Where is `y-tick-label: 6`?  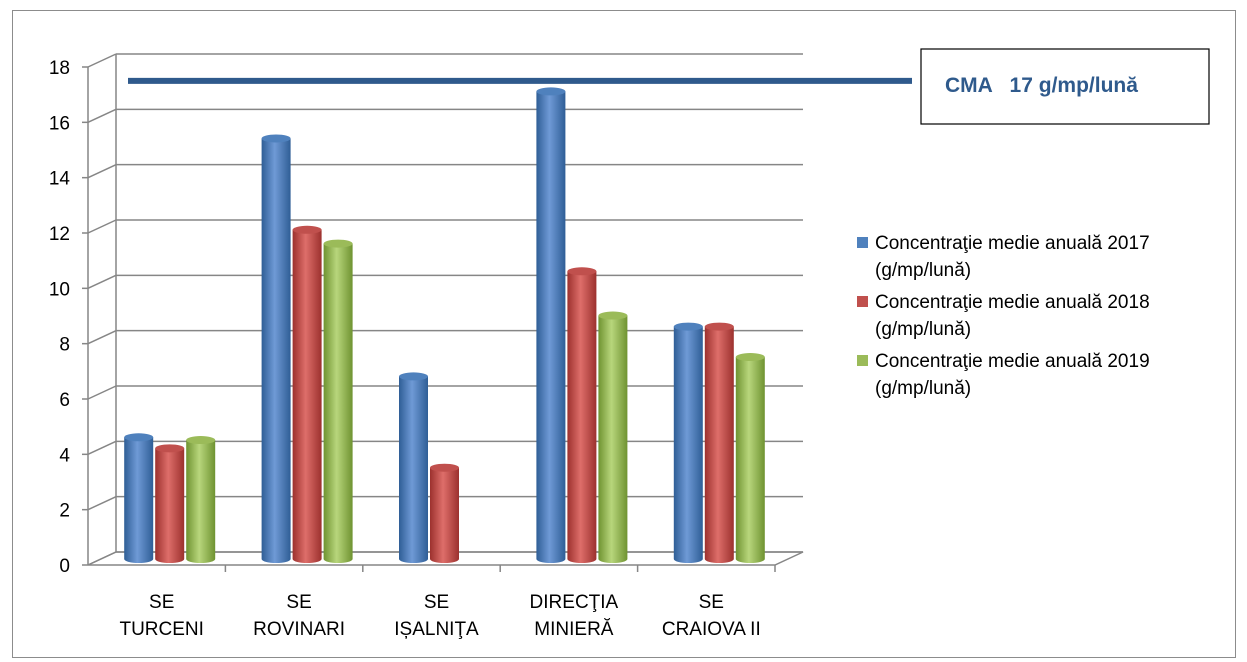
y-tick-label: 6 is located at coordinates (64, 400).